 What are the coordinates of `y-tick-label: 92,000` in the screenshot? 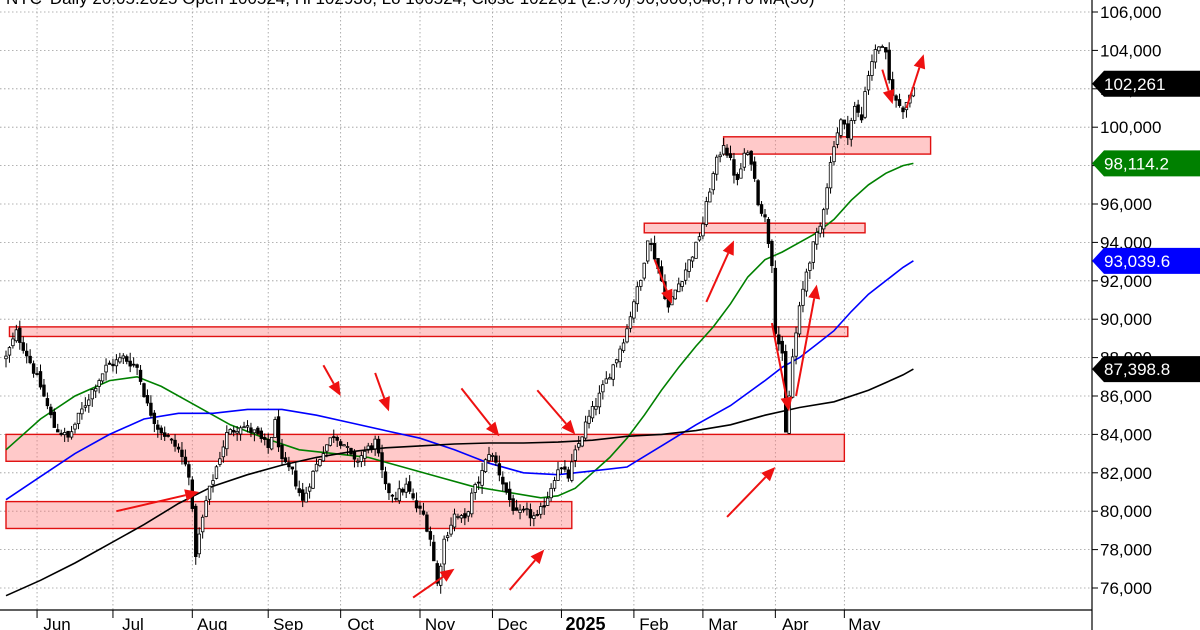 It's located at (1126, 281).